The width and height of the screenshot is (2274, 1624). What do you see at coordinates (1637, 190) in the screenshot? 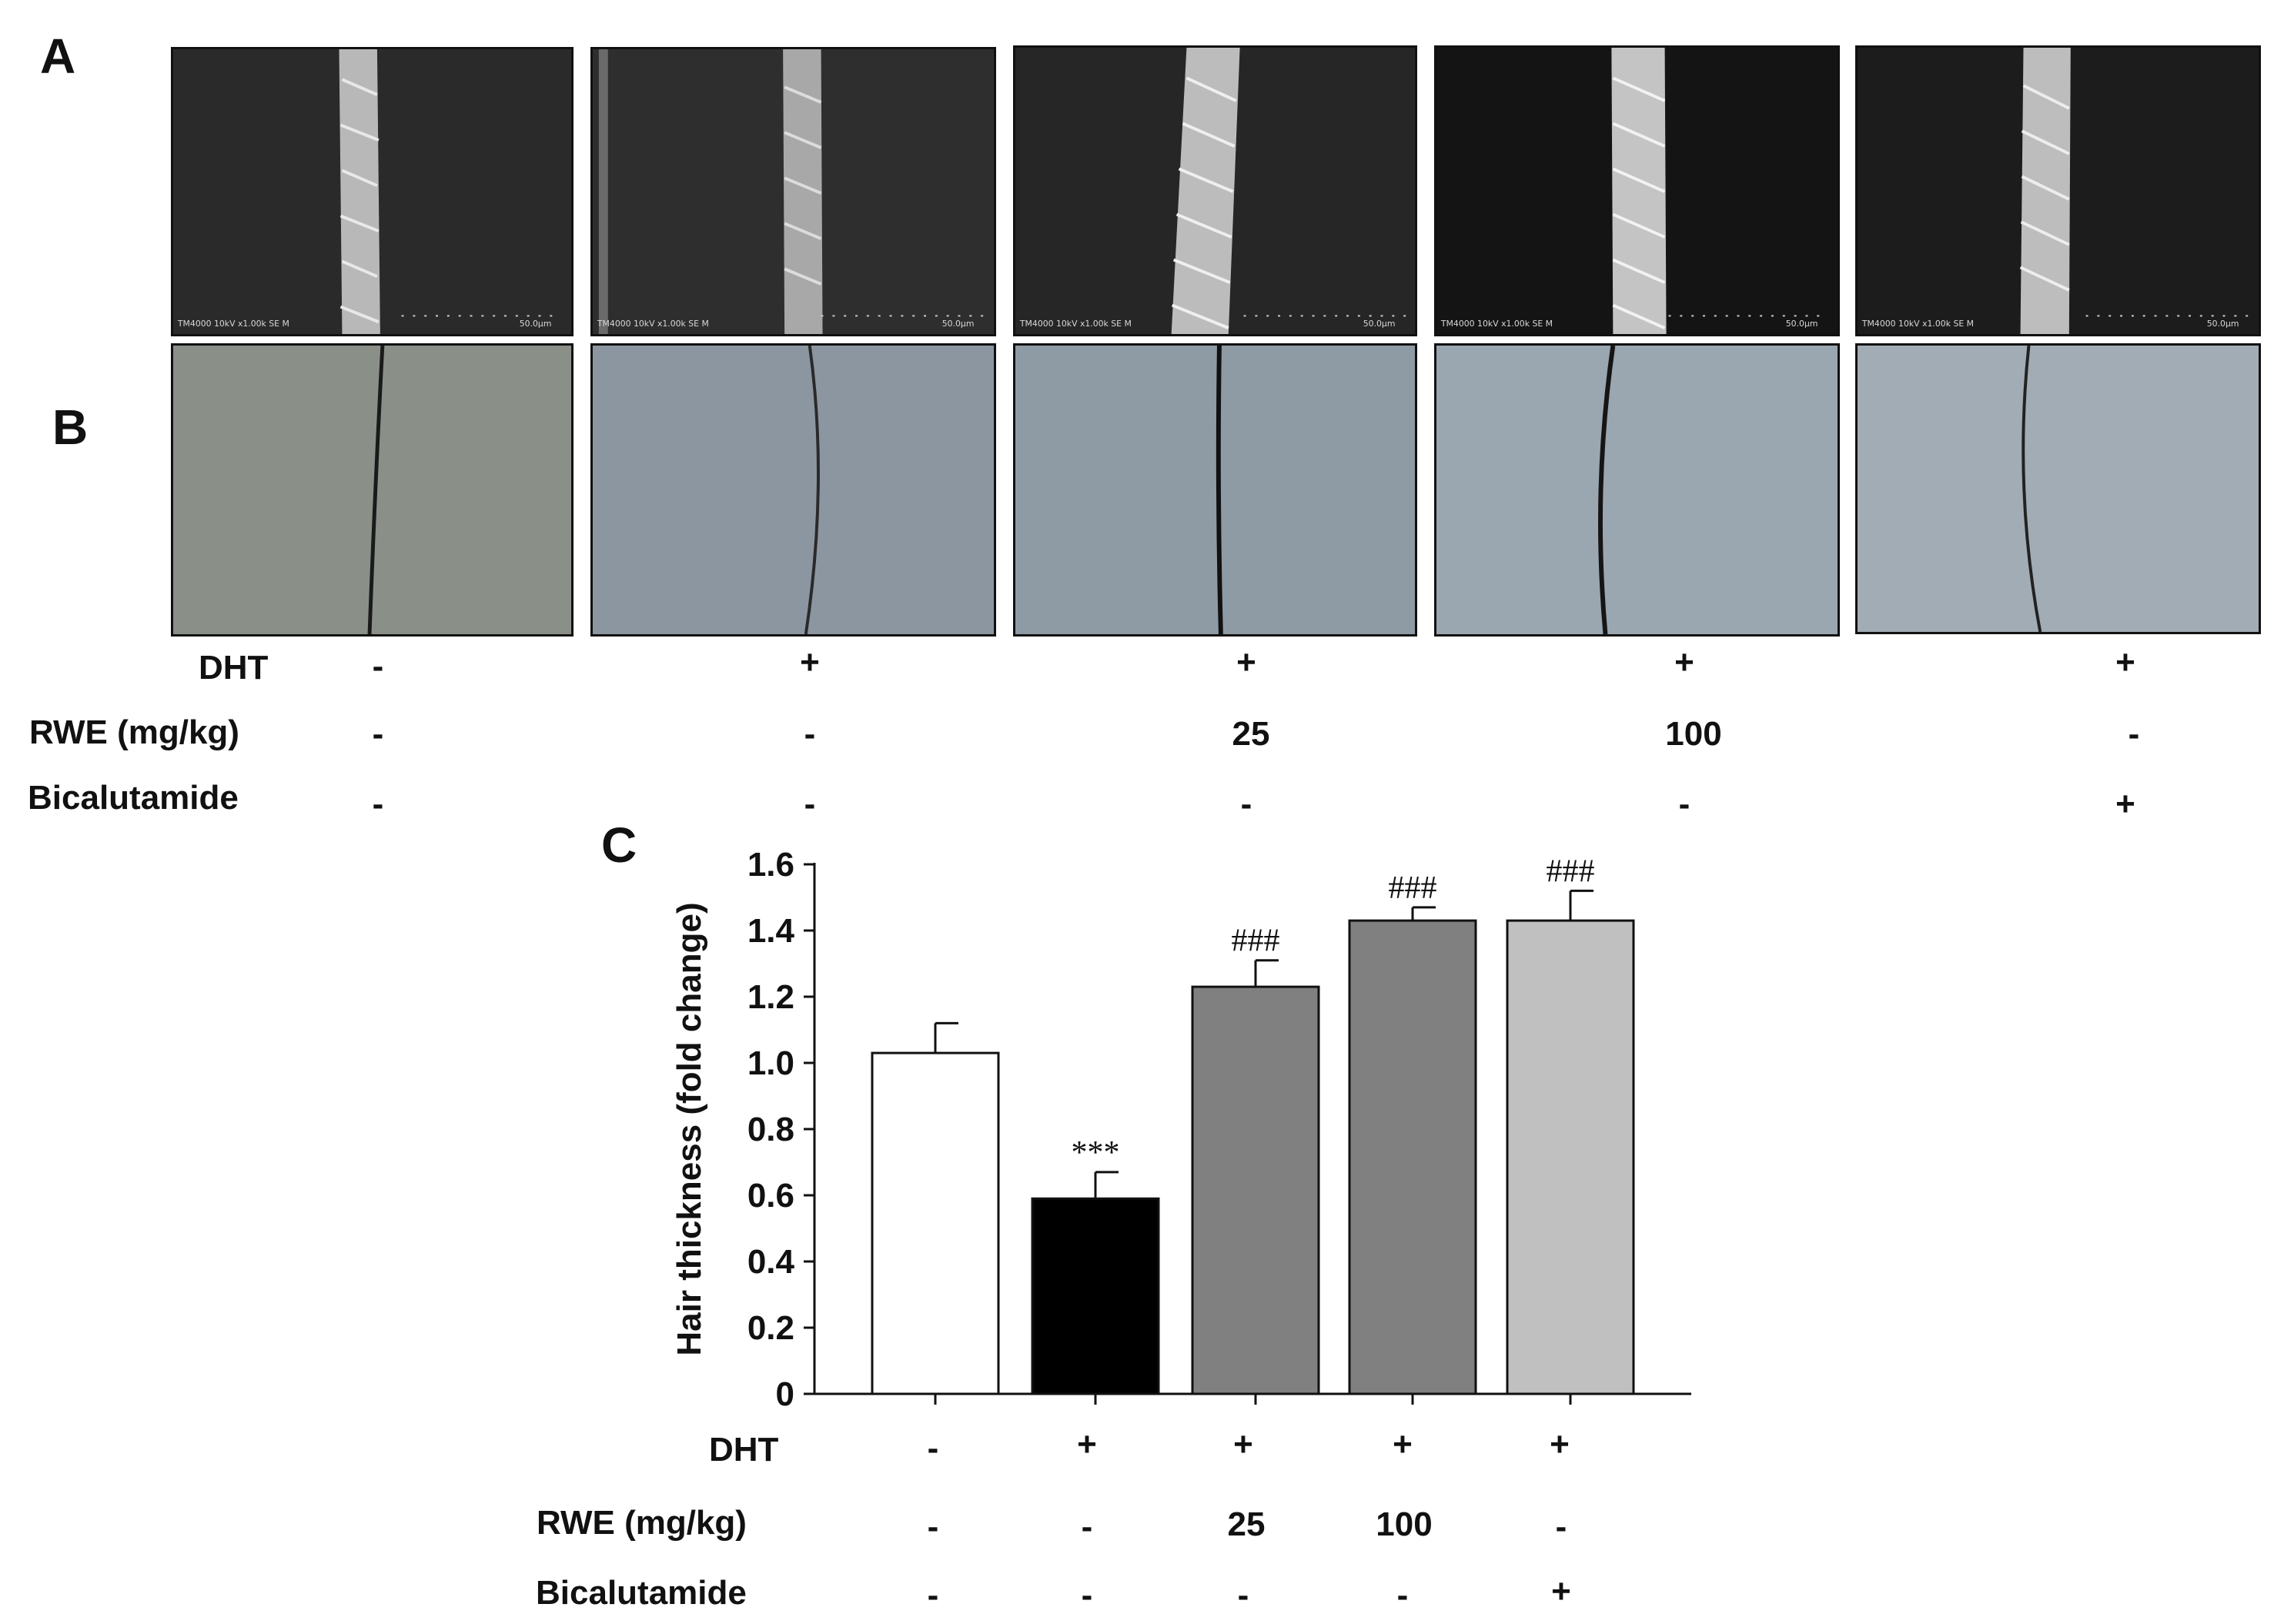
I see `sem-image-4: TM4000 10kV x1.00k SE M 50.0µm` at bounding box center [1637, 190].